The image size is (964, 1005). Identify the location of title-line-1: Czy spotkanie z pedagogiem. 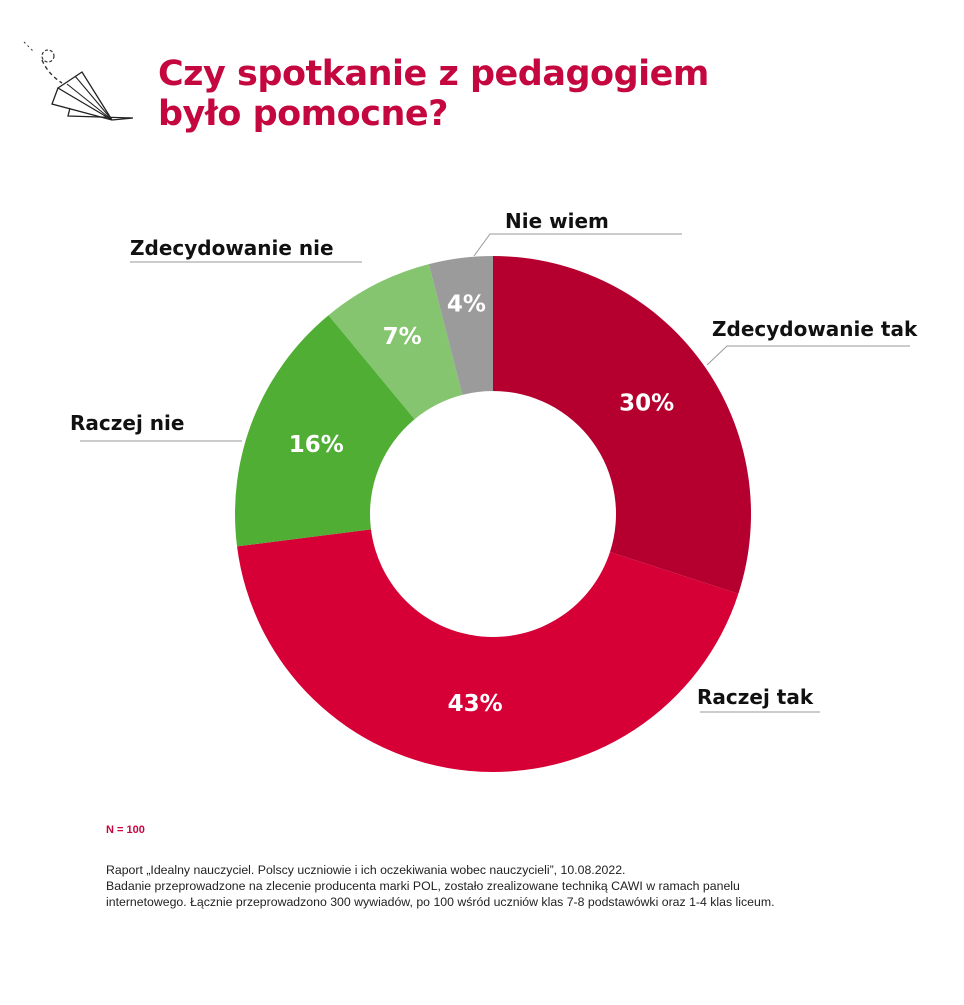
(433, 74).